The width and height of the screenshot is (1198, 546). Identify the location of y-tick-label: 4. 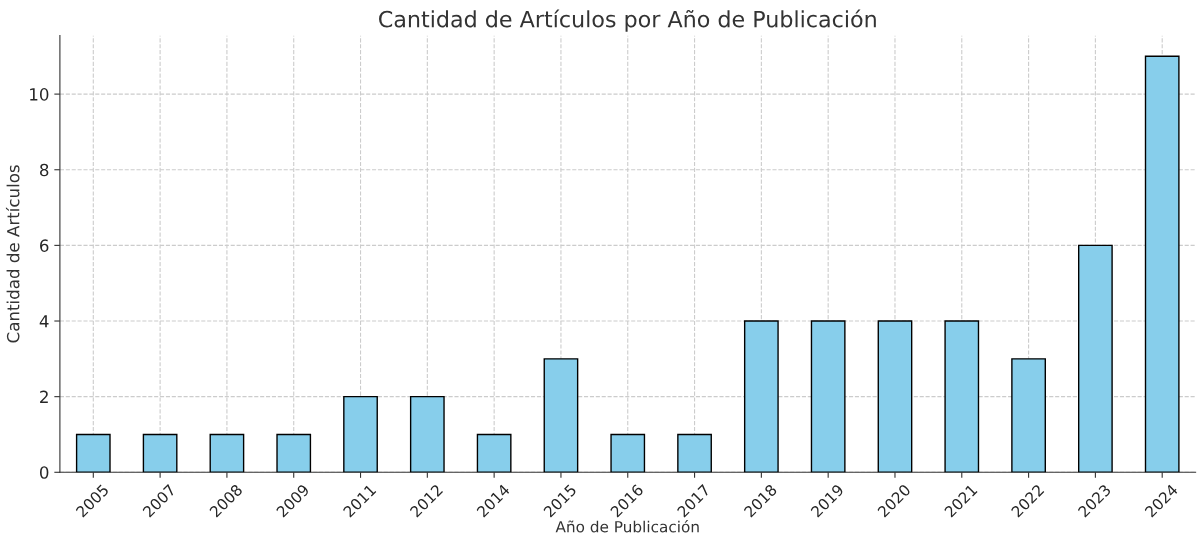
(44, 321).